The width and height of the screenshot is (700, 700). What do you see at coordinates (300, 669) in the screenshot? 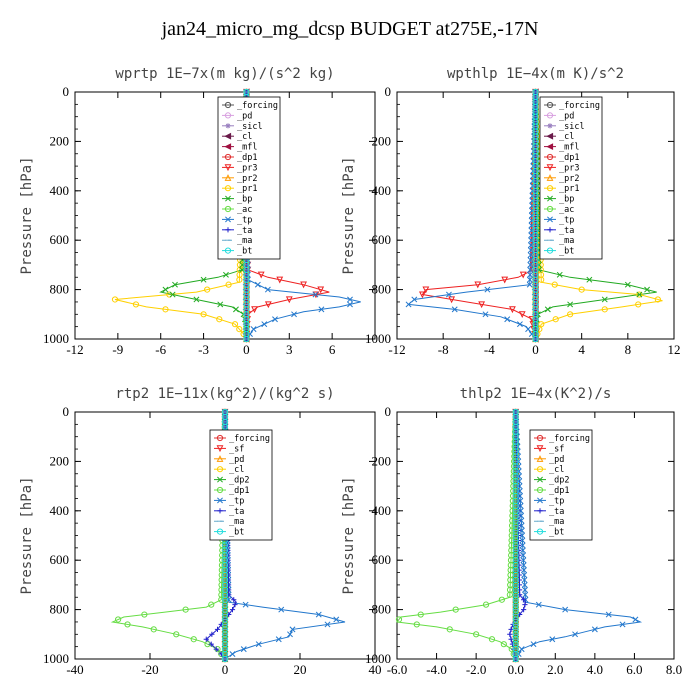
I see `x-tick-label: 20` at bounding box center [300, 669].